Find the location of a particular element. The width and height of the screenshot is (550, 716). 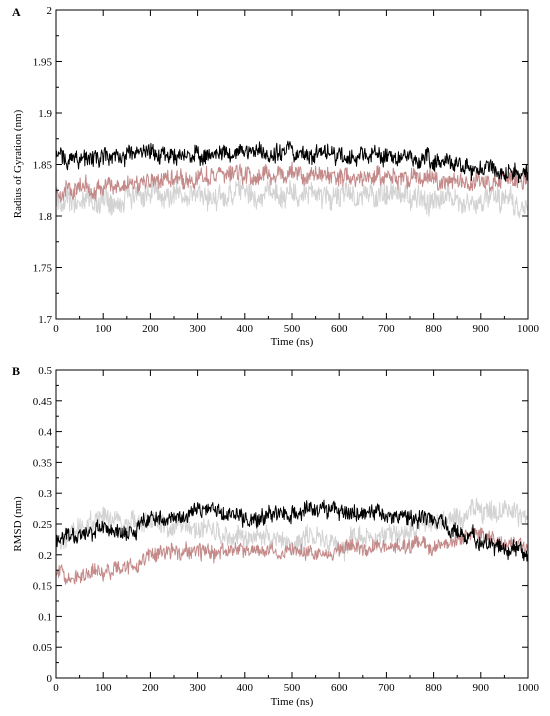

y-tick-label: 2 is located at coordinates (50, 11).